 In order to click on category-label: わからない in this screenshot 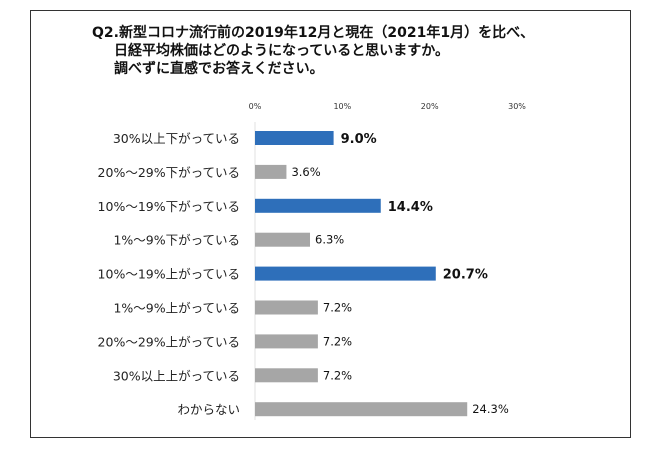, I will do `click(208, 409)`.